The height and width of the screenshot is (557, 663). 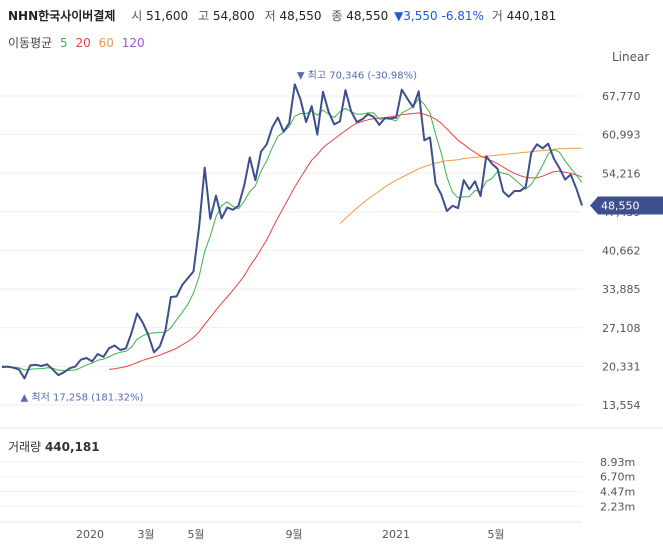 I want to click on y-tick-label: 27,108, so click(x=621, y=328).